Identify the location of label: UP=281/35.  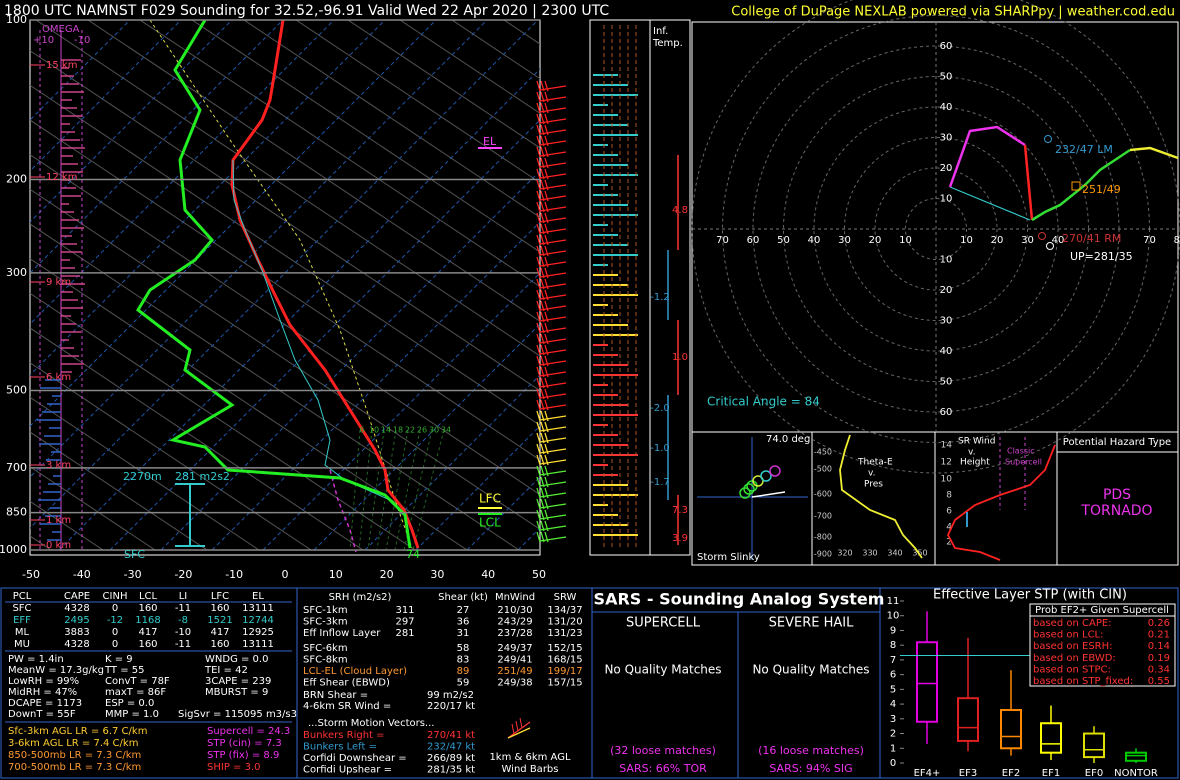
(1101, 256).